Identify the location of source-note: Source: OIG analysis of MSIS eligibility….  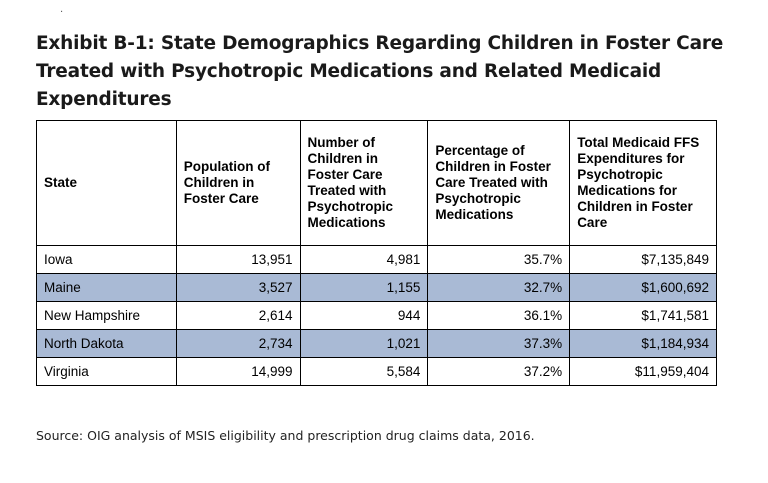
(285, 435).